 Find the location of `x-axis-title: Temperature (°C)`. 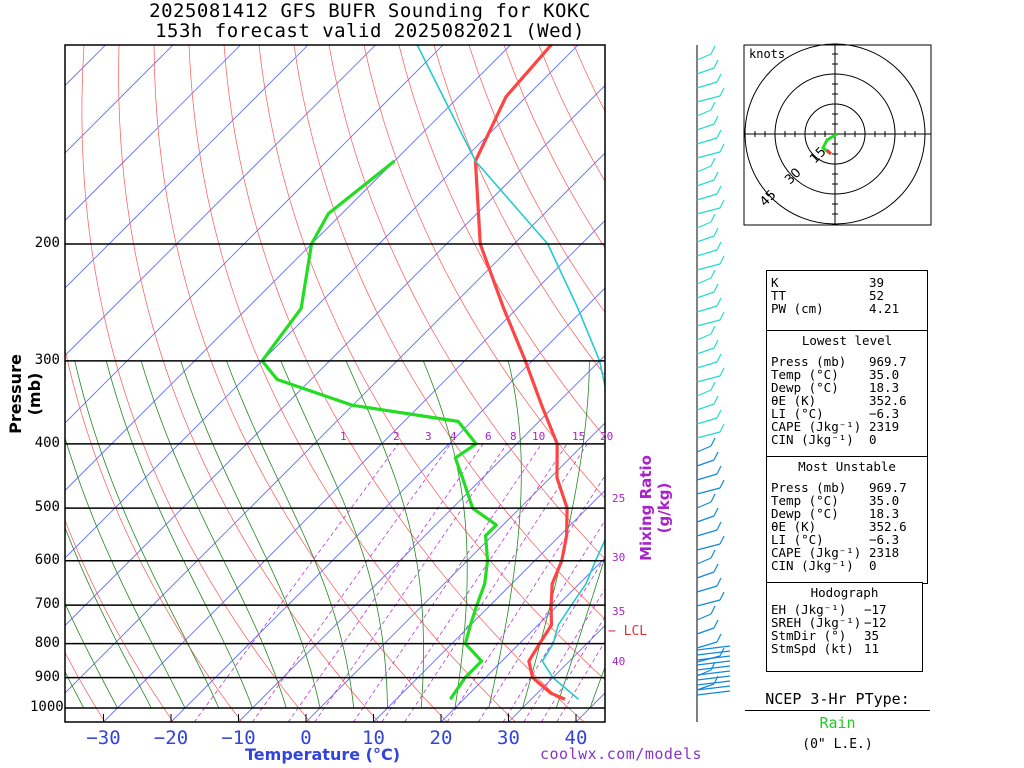

x-axis-title: Temperature (°C) is located at coordinates (323, 754).